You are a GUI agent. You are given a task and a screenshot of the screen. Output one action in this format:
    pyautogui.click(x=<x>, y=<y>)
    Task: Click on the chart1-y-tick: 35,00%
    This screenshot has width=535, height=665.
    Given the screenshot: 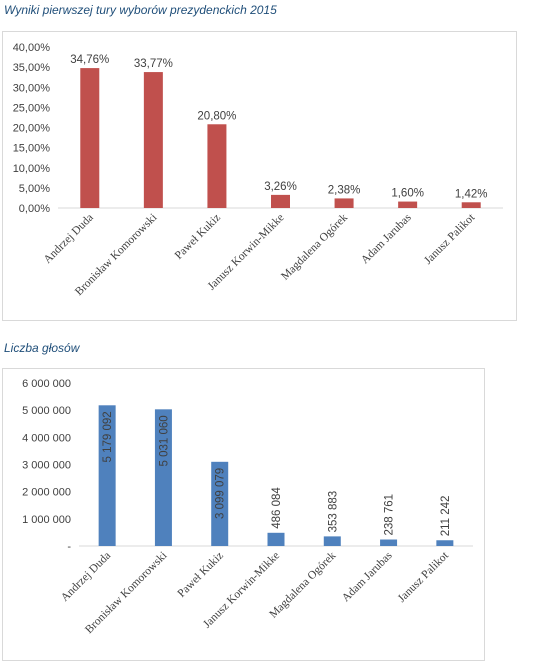 What is the action you would take?
    pyautogui.click(x=32, y=68)
    